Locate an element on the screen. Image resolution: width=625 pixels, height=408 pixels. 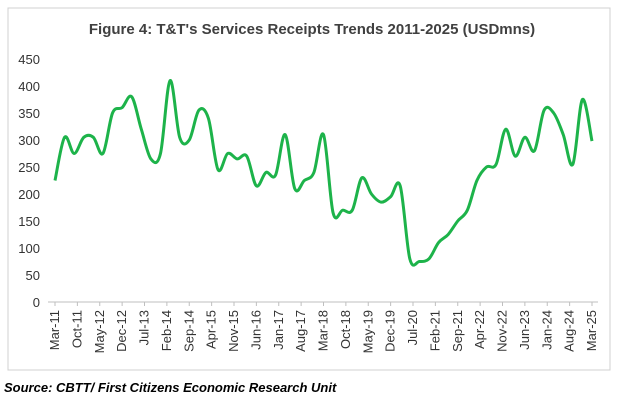
x-tick-label: Dec-12 is located at coordinates (121, 331).